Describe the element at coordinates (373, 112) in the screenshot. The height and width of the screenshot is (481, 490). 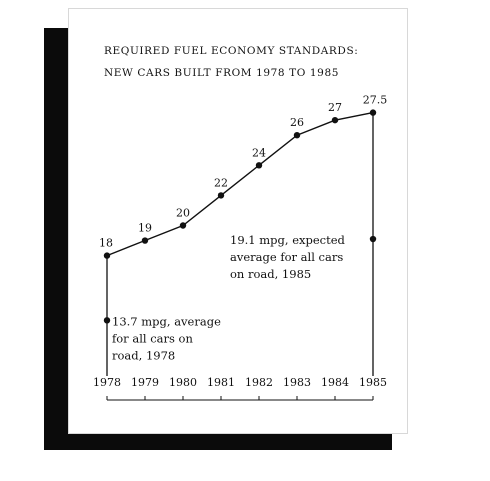
I see `data-point-1985` at that location.